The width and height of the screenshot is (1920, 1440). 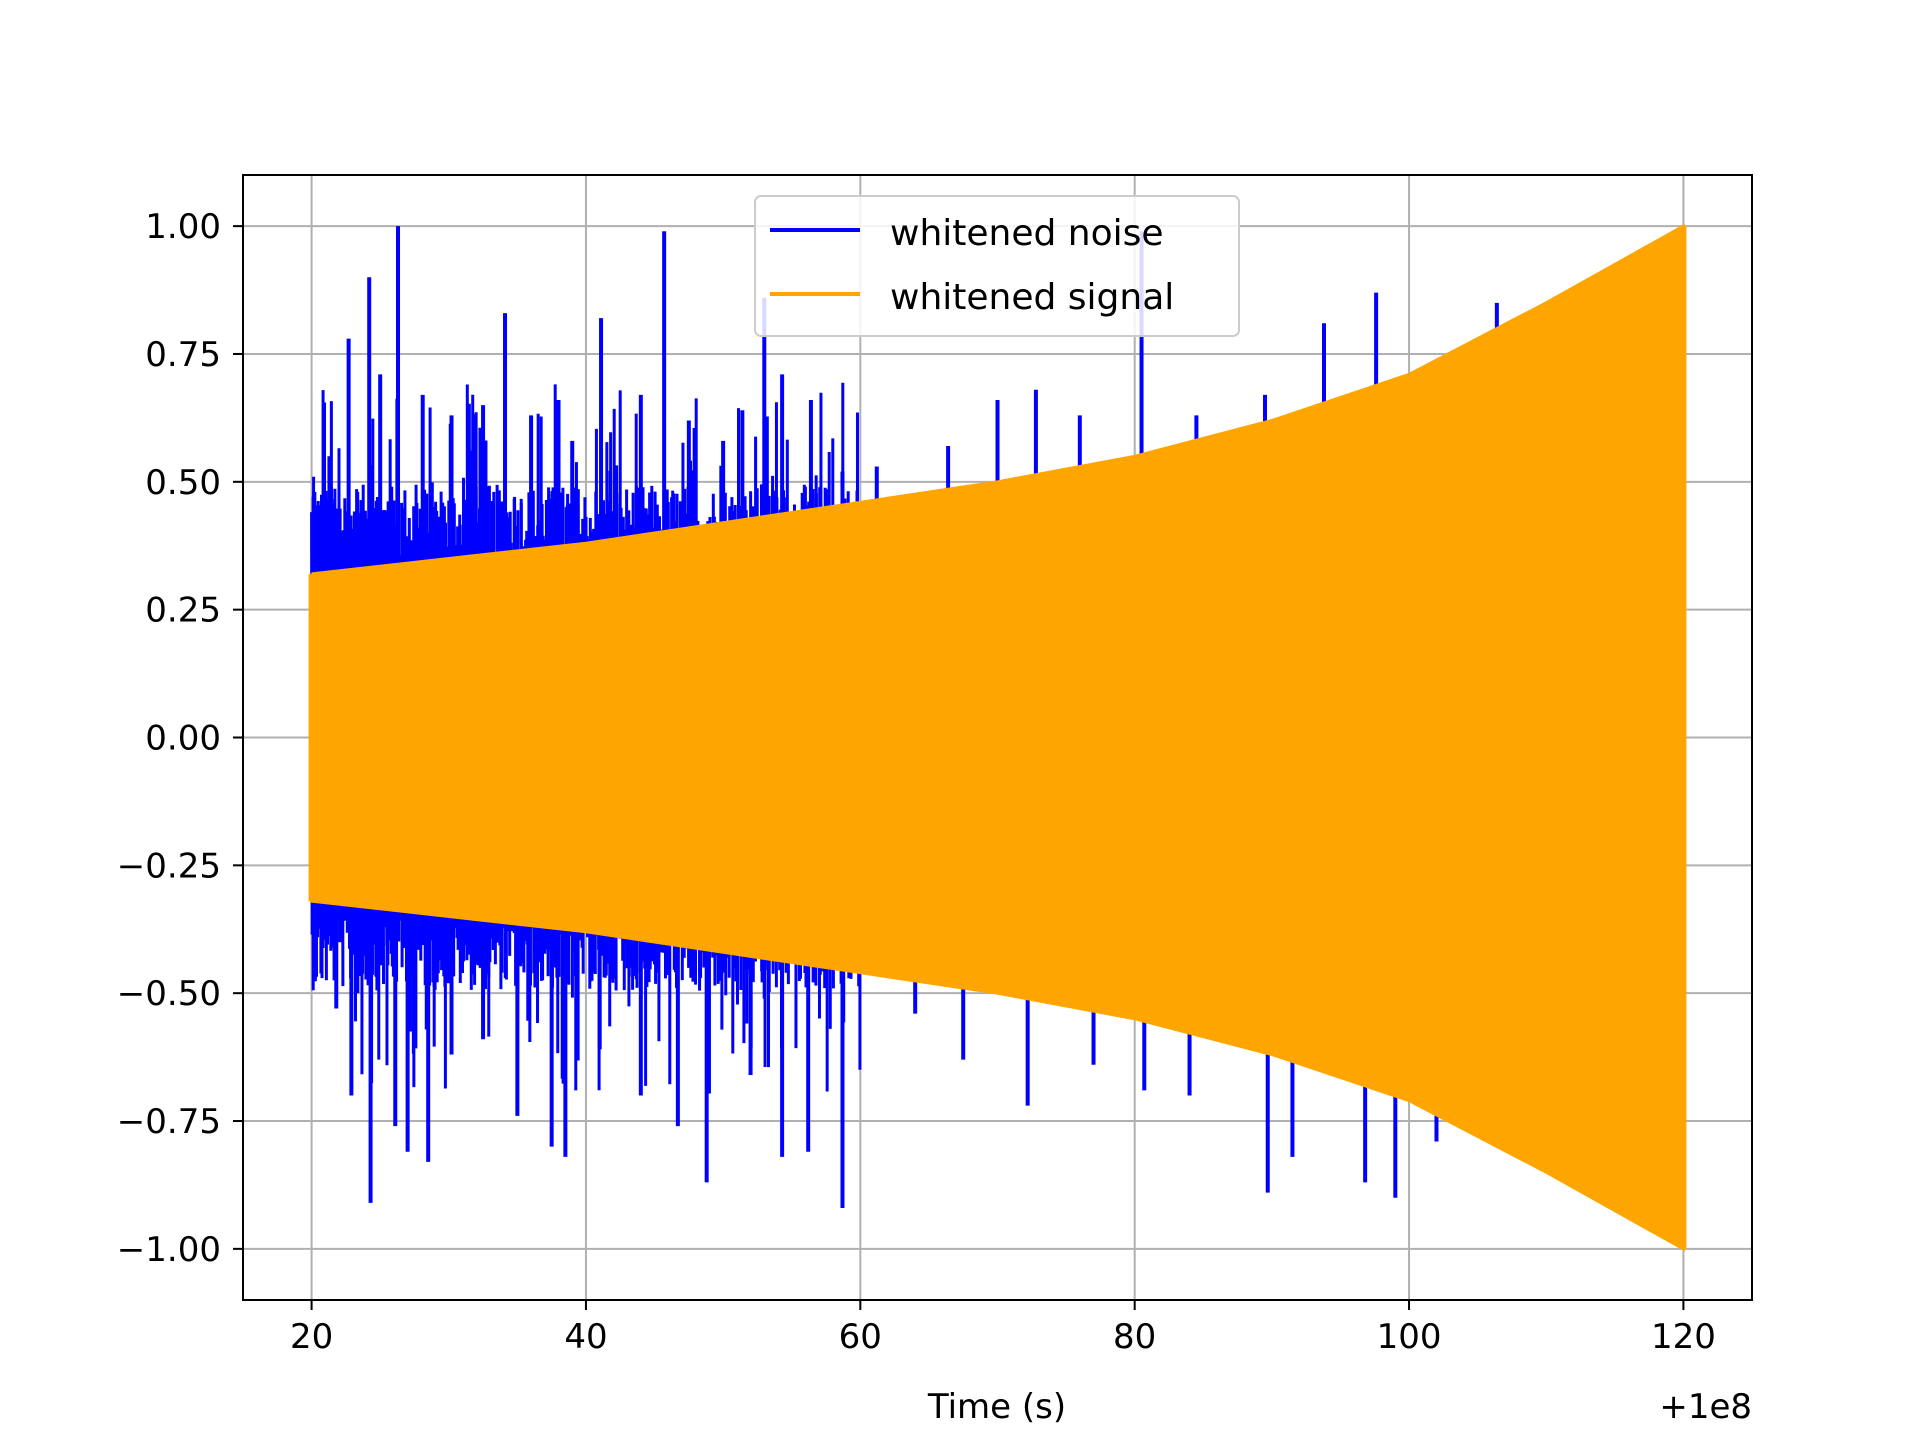 What do you see at coordinates (1032, 297) in the screenshot?
I see `legend-label-signal: whitened signal` at bounding box center [1032, 297].